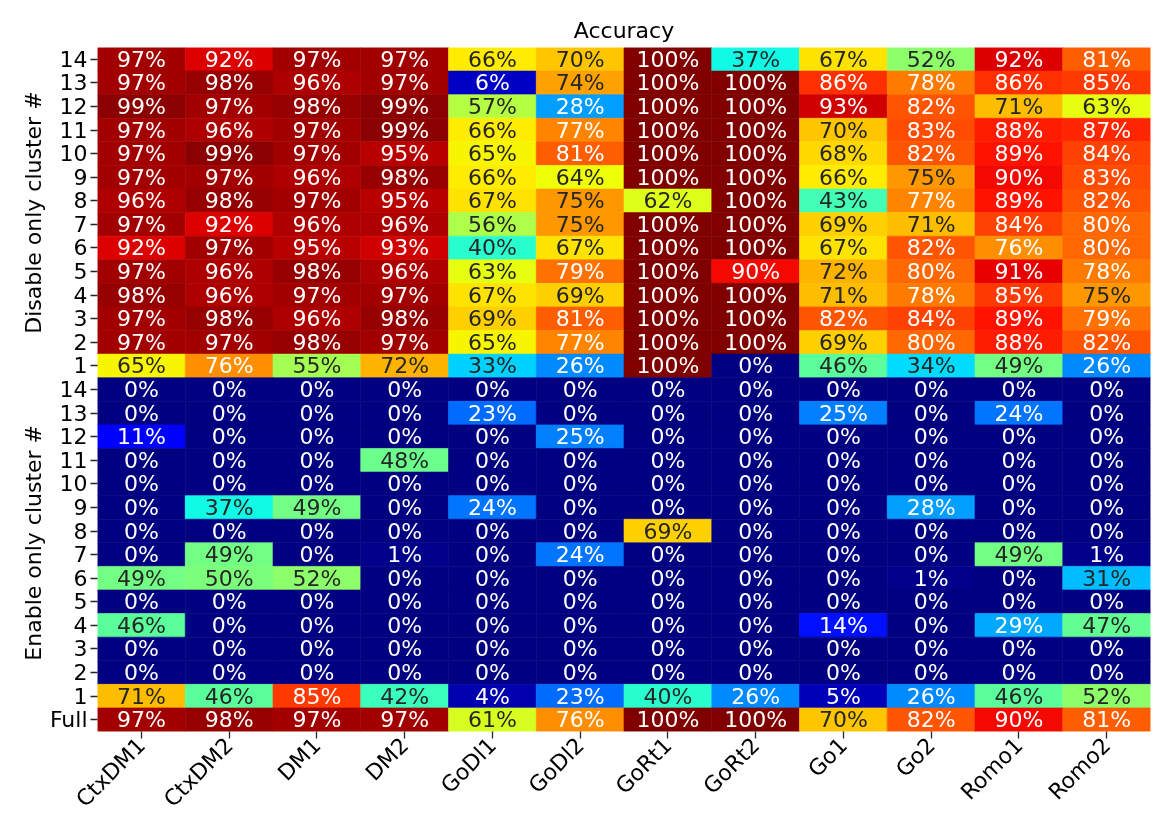  Describe the element at coordinates (931, 177) in the screenshot. I see `data-label: 75%` at that location.